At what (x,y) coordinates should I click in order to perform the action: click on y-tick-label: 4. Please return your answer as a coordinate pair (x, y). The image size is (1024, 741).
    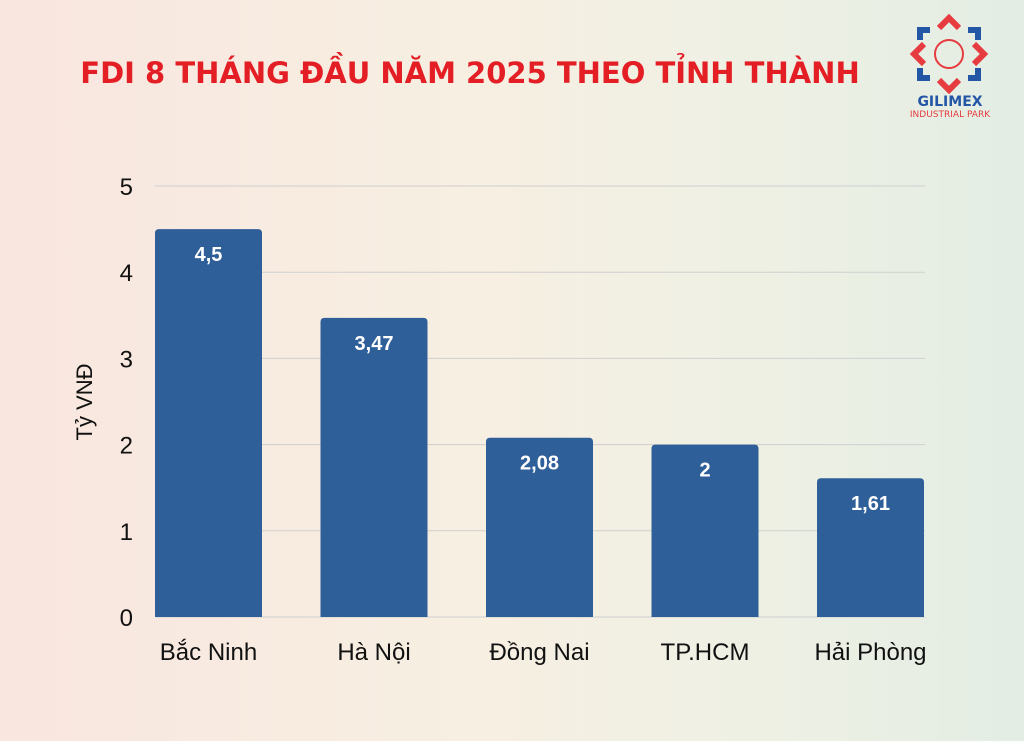
    Looking at the image, I should click on (126, 273).